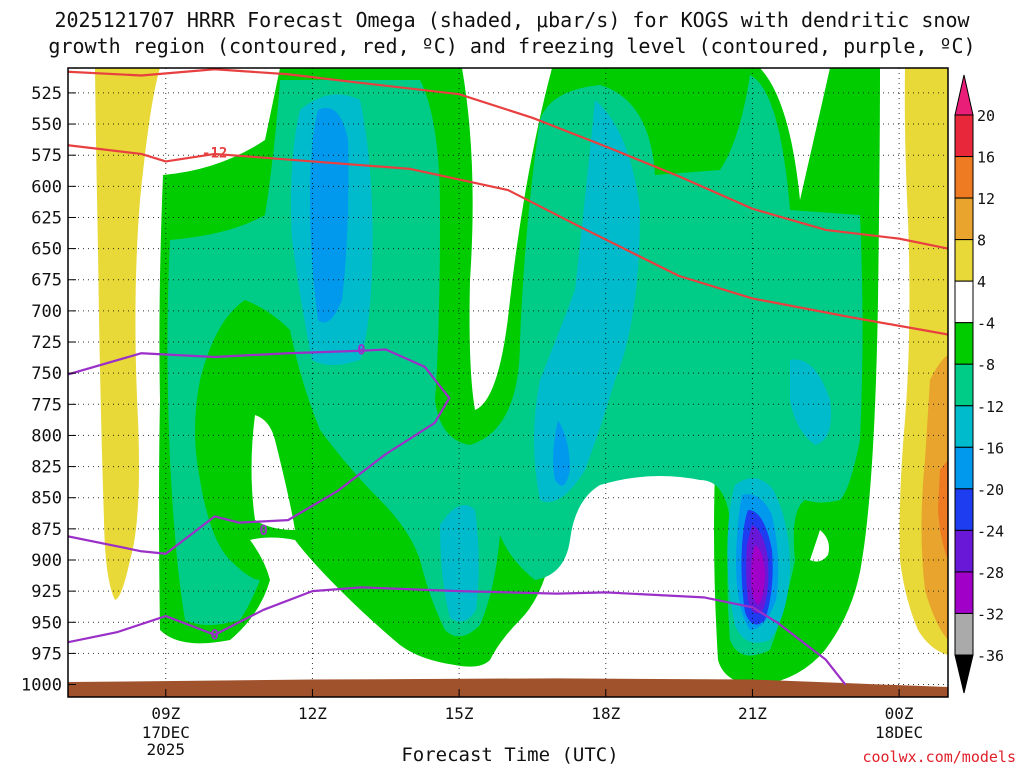 The width and height of the screenshot is (1024, 768). Describe the element at coordinates (46, 156) in the screenshot. I see `y-tick-label-575: 575` at that location.